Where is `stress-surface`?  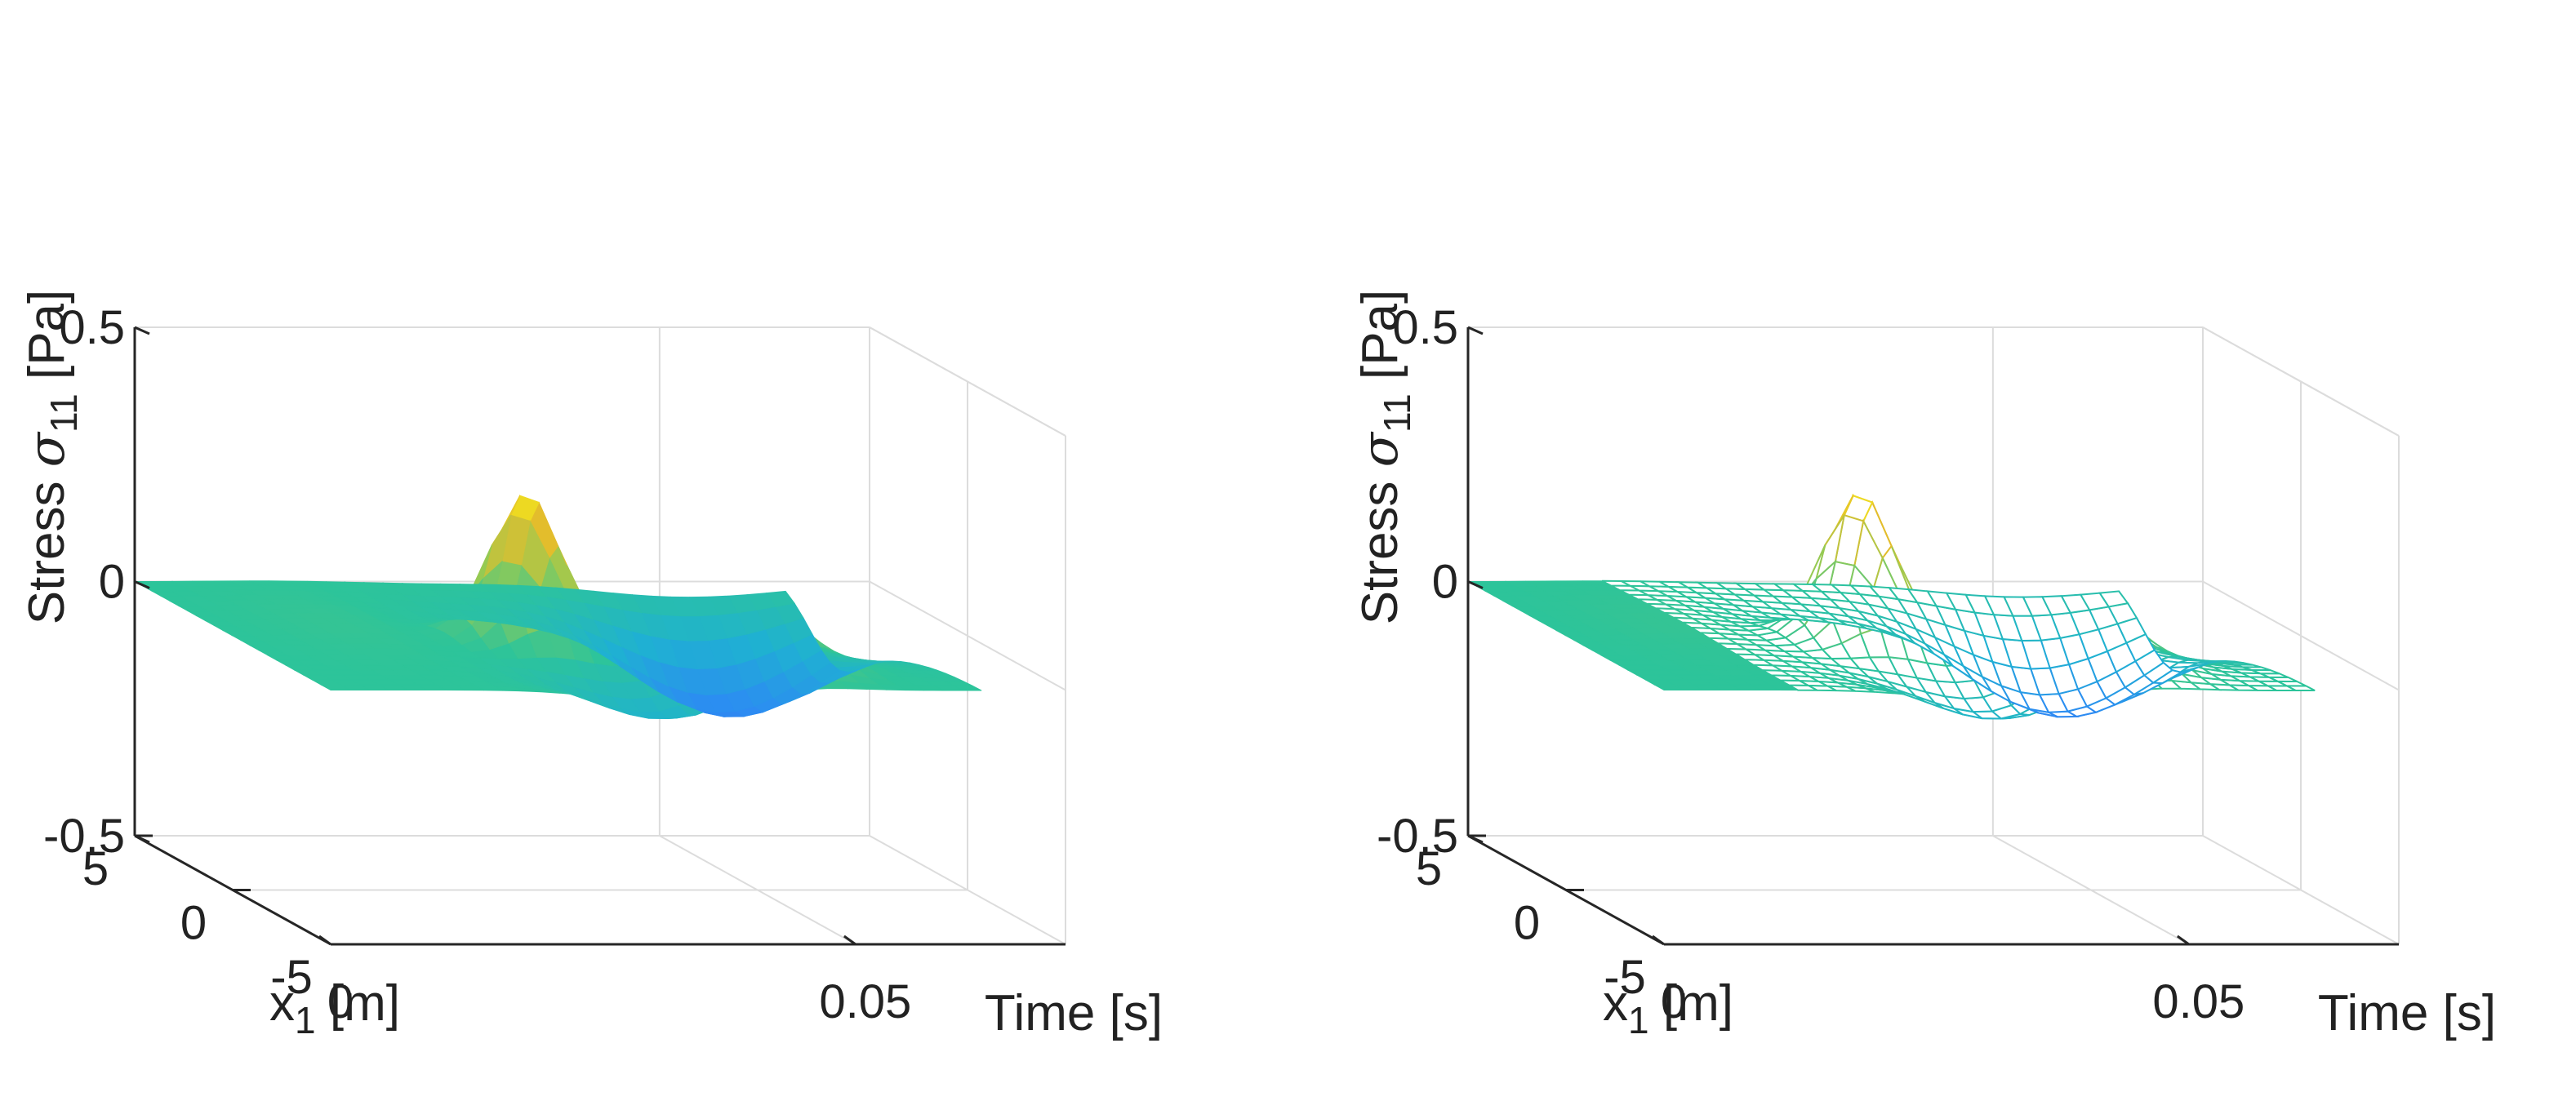
stress-surface is located at coordinates (557, 607).